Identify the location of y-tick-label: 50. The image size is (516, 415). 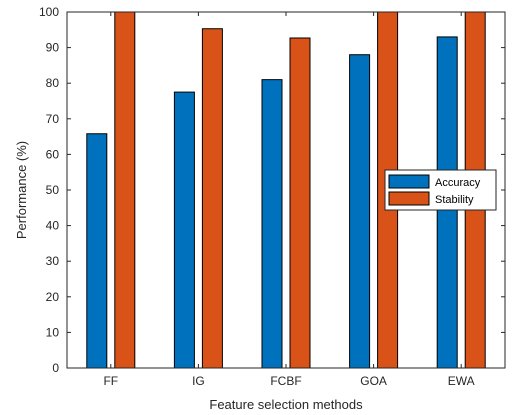
(53, 190).